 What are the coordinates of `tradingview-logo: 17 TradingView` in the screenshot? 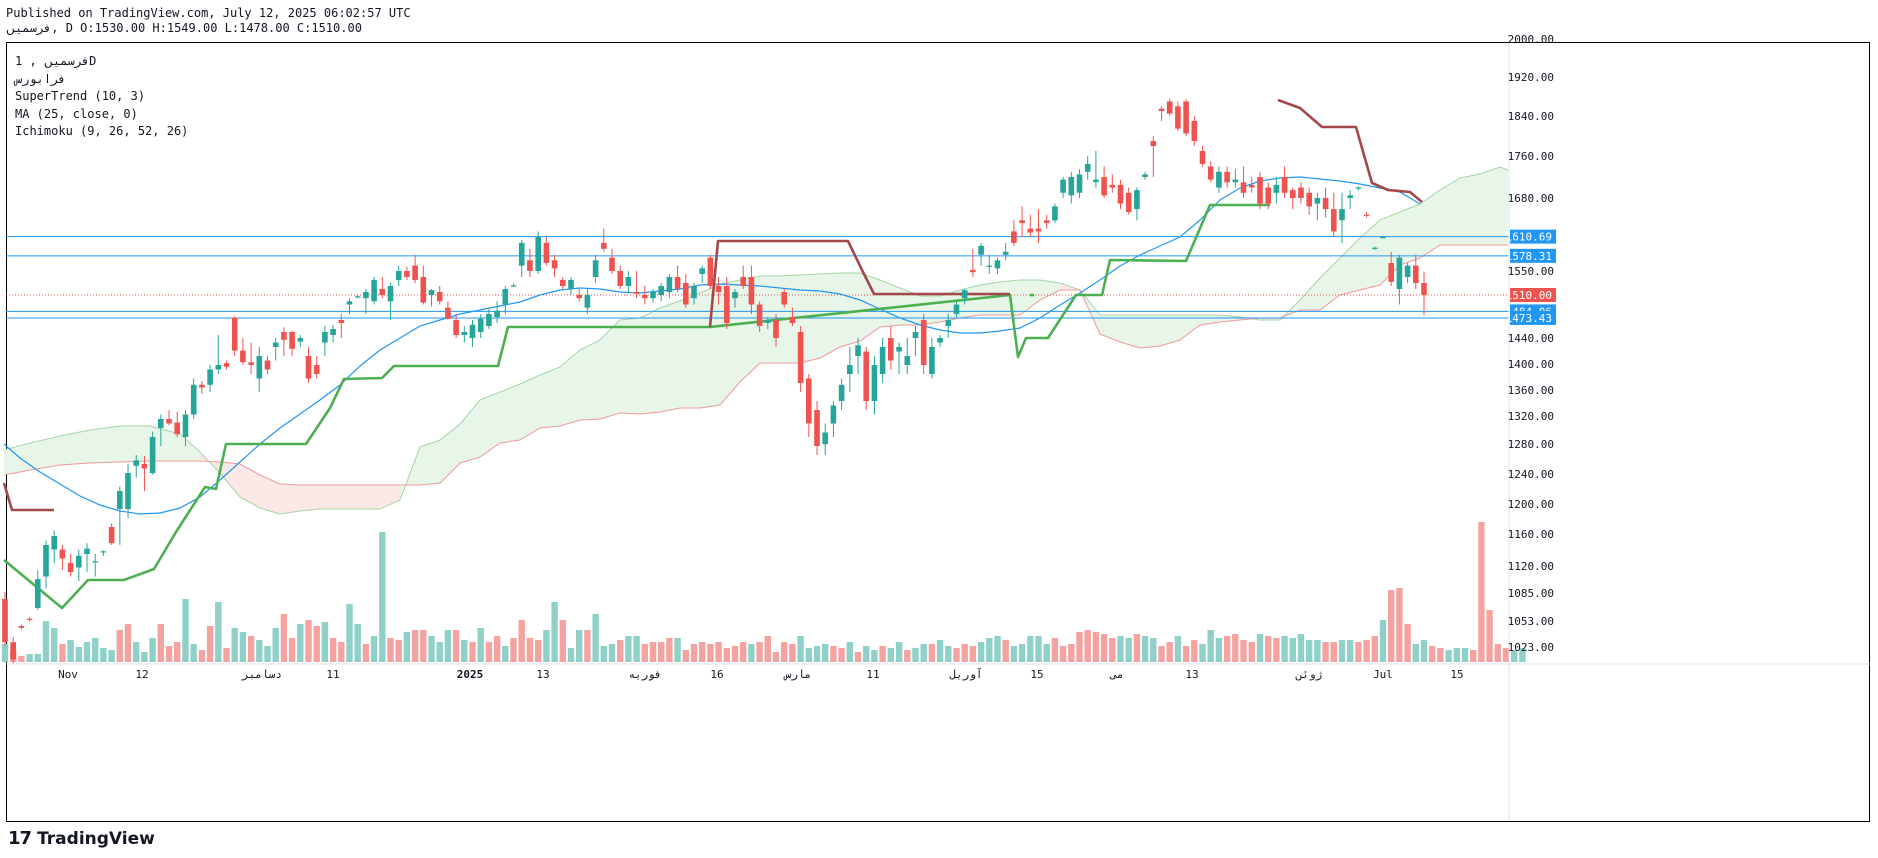 It's located at (81, 838).